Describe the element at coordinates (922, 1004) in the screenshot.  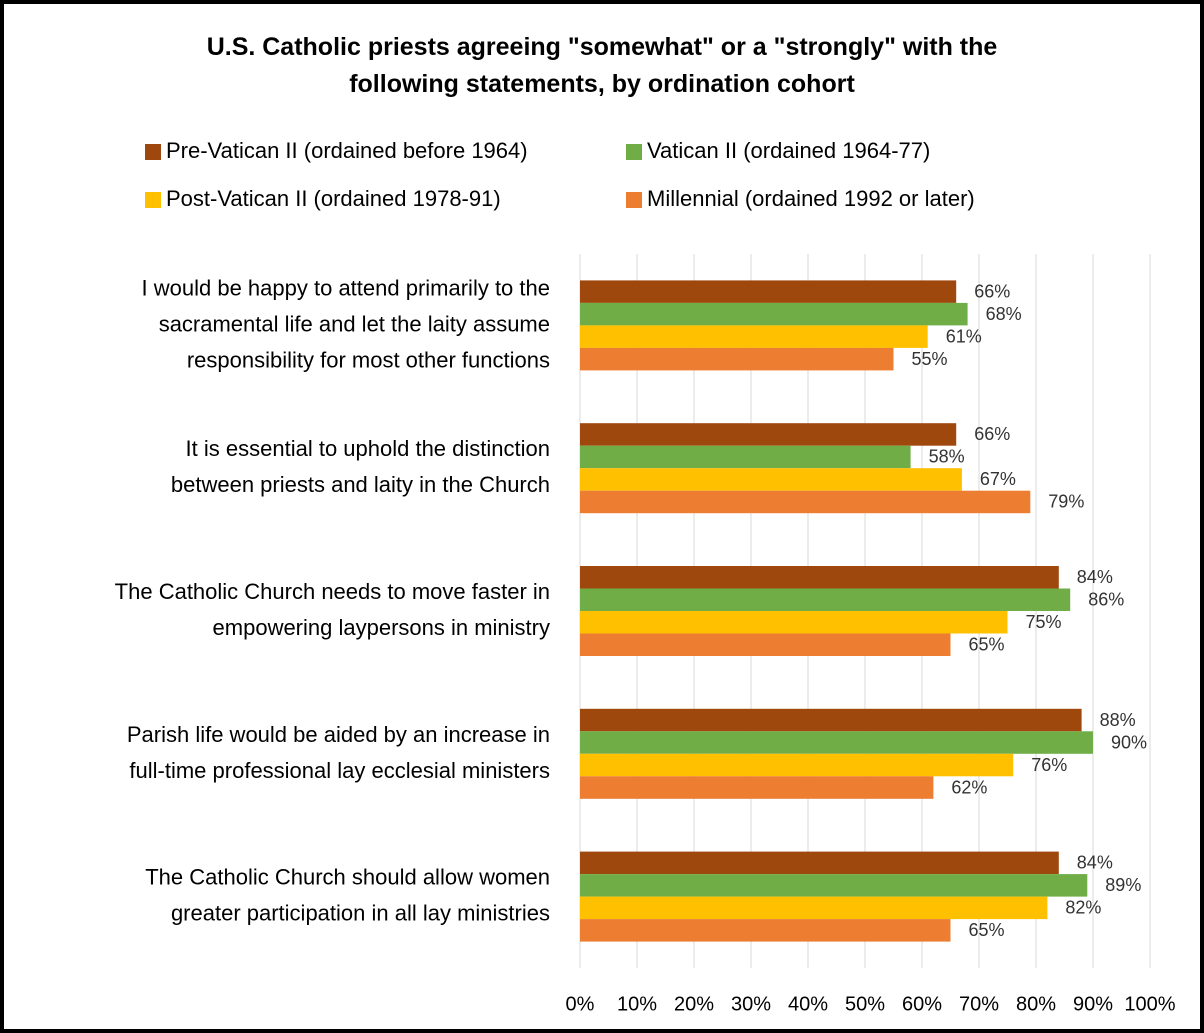
I see `x-tick-label: 60%` at that location.